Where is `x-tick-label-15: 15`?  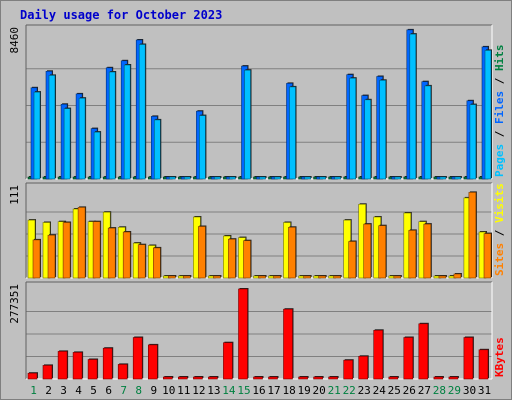
x-tick-label-15: 15 is located at coordinates (243, 390).